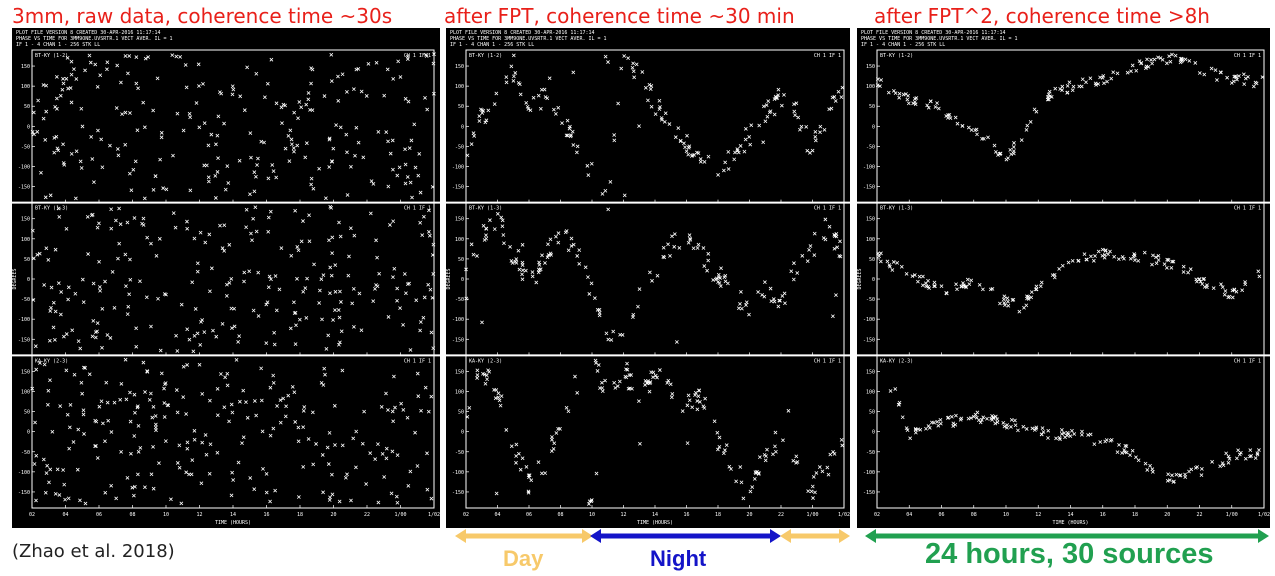 This screenshot has height=576, width=1275. What do you see at coordinates (24, 493) in the screenshot?
I see `y-tick-label: -150` at bounding box center [24, 493].